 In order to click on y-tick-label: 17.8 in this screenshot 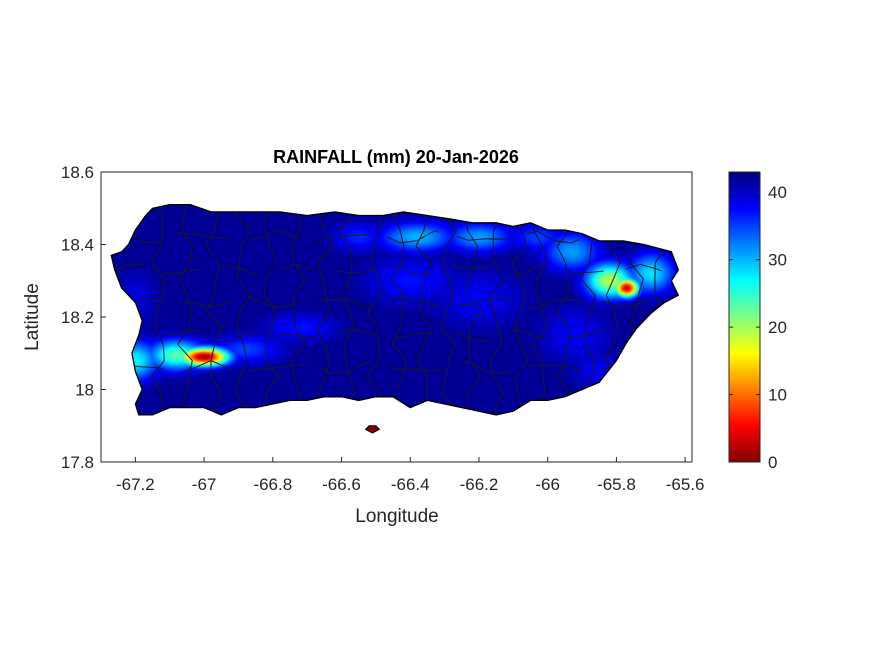, I will do `click(77, 462)`.